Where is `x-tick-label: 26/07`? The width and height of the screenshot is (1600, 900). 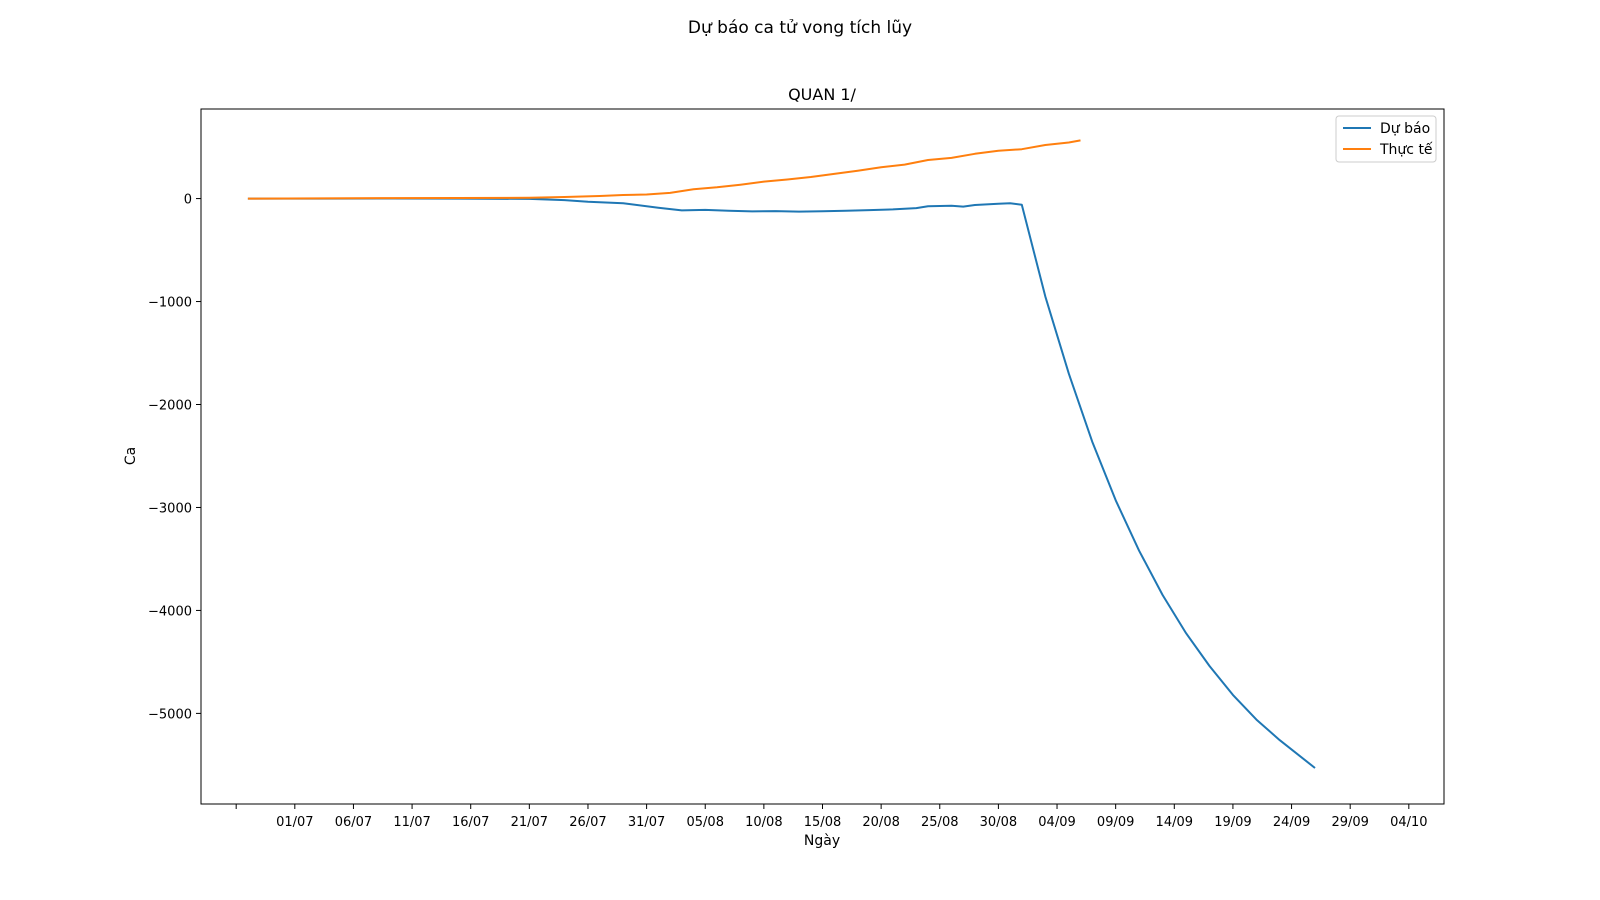 x-tick-label: 26/07 is located at coordinates (587, 822).